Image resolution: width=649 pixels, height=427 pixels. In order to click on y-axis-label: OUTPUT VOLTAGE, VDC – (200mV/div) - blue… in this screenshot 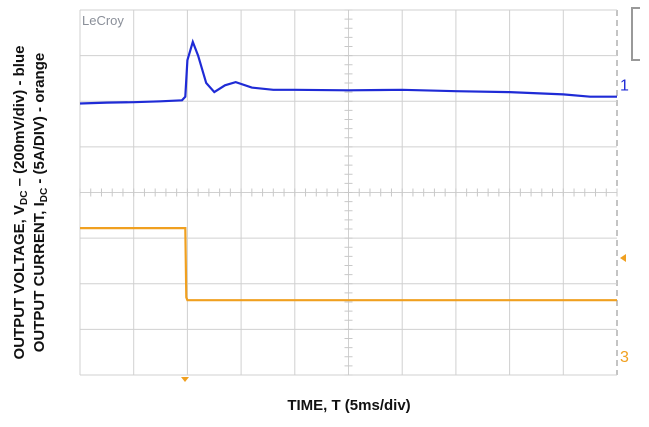, I will do `click(30, 203)`.